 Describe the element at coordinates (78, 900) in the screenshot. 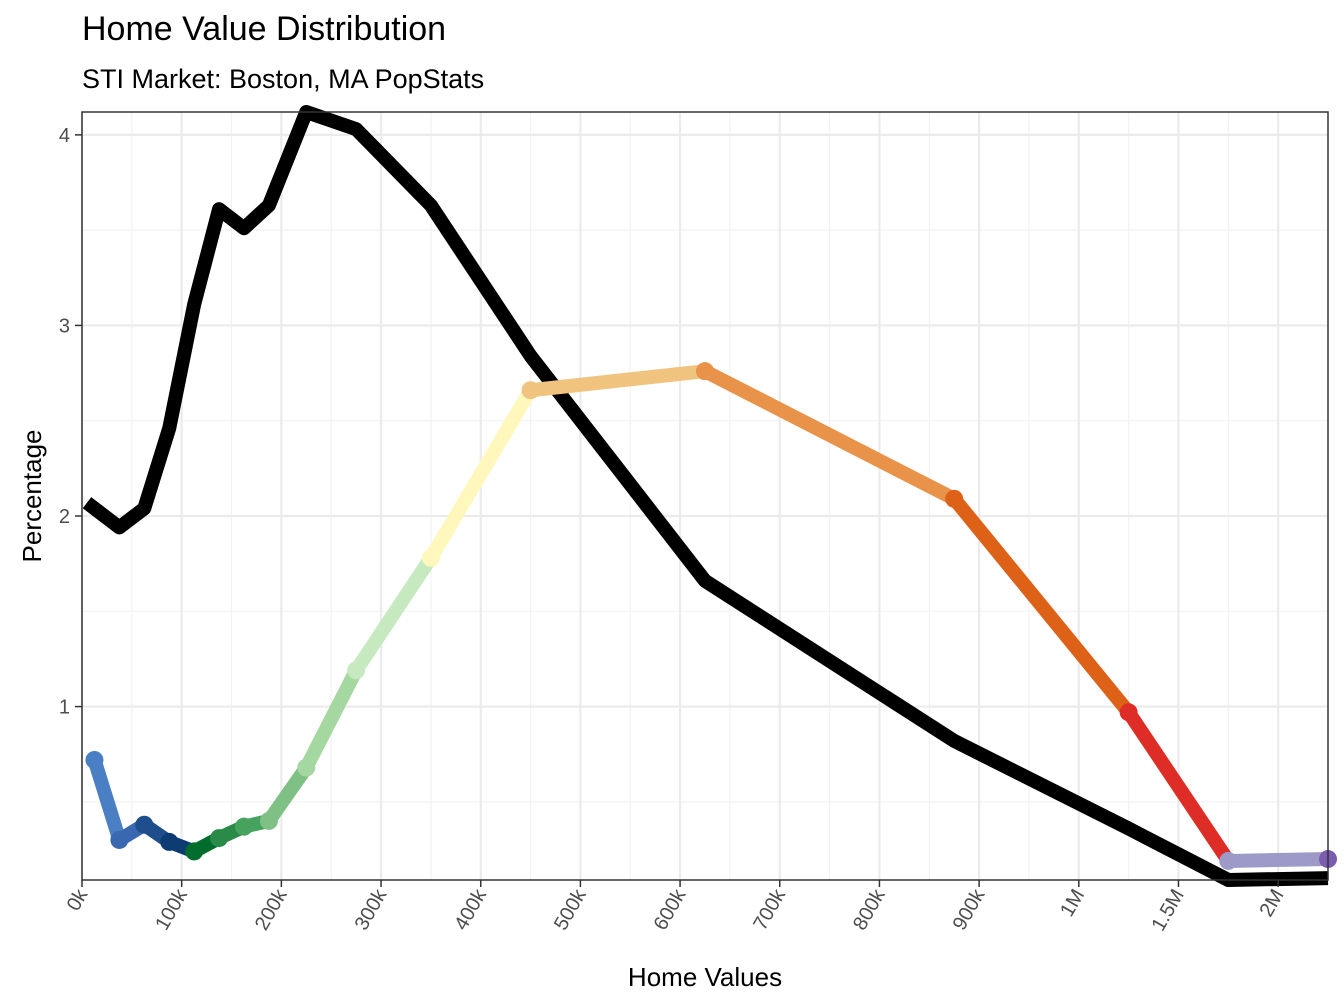

I see `x-tick-label: 0k` at that location.